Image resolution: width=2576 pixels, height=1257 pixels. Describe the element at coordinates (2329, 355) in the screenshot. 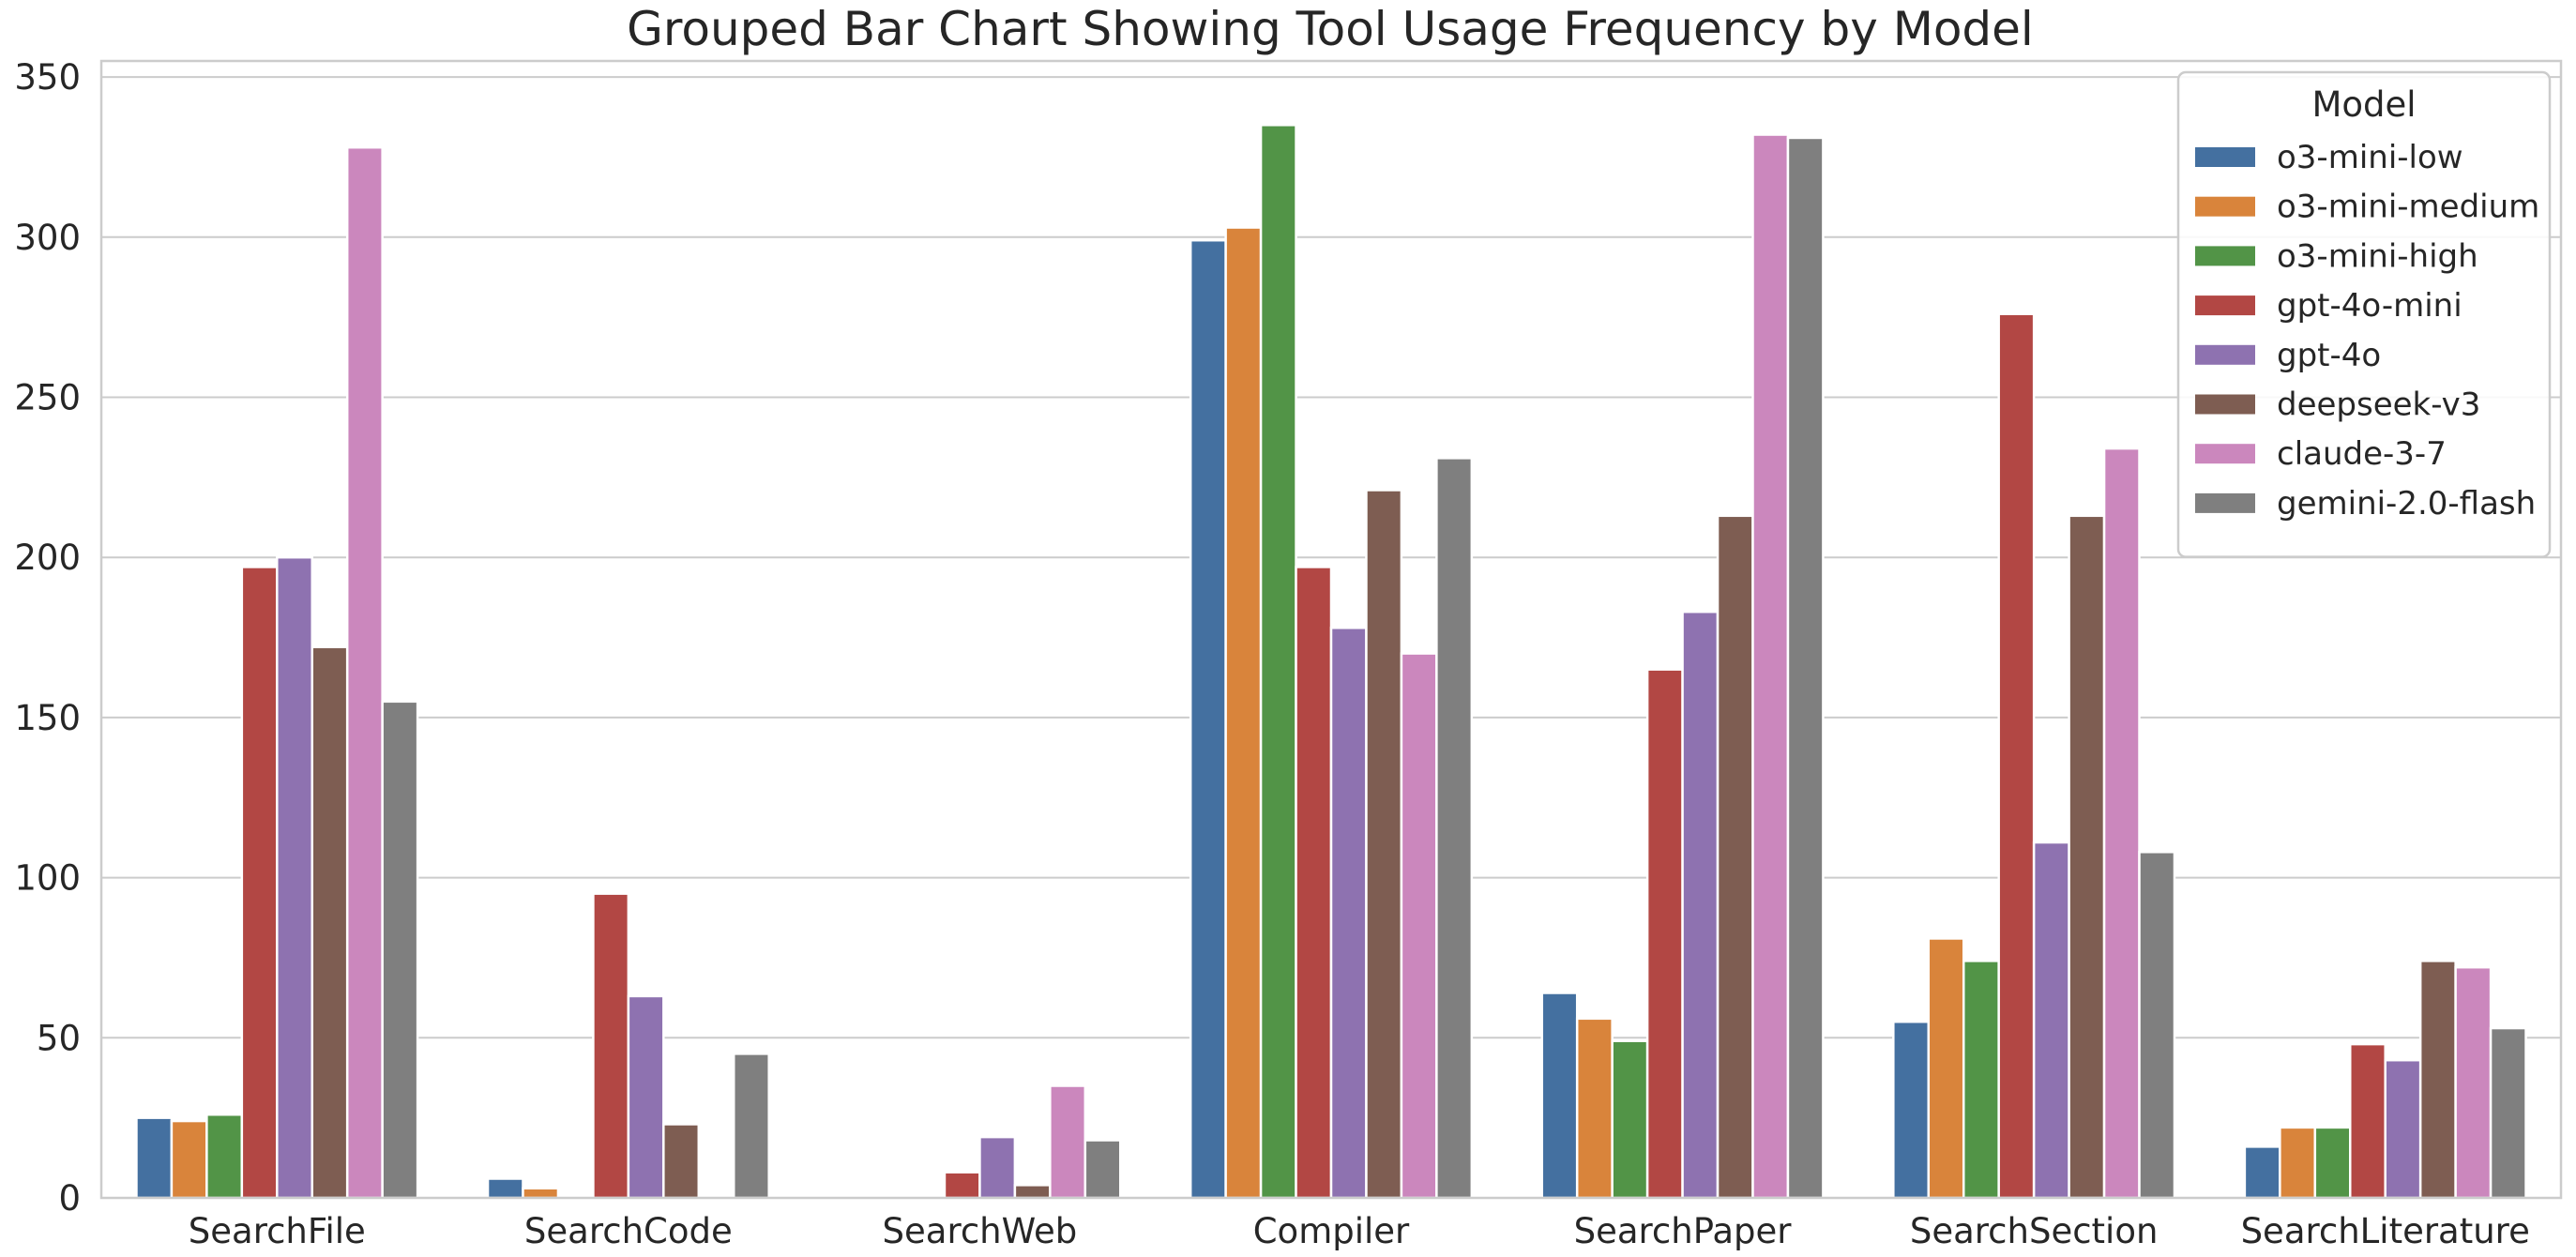

I see `legend-entry: gpt-4o` at that location.